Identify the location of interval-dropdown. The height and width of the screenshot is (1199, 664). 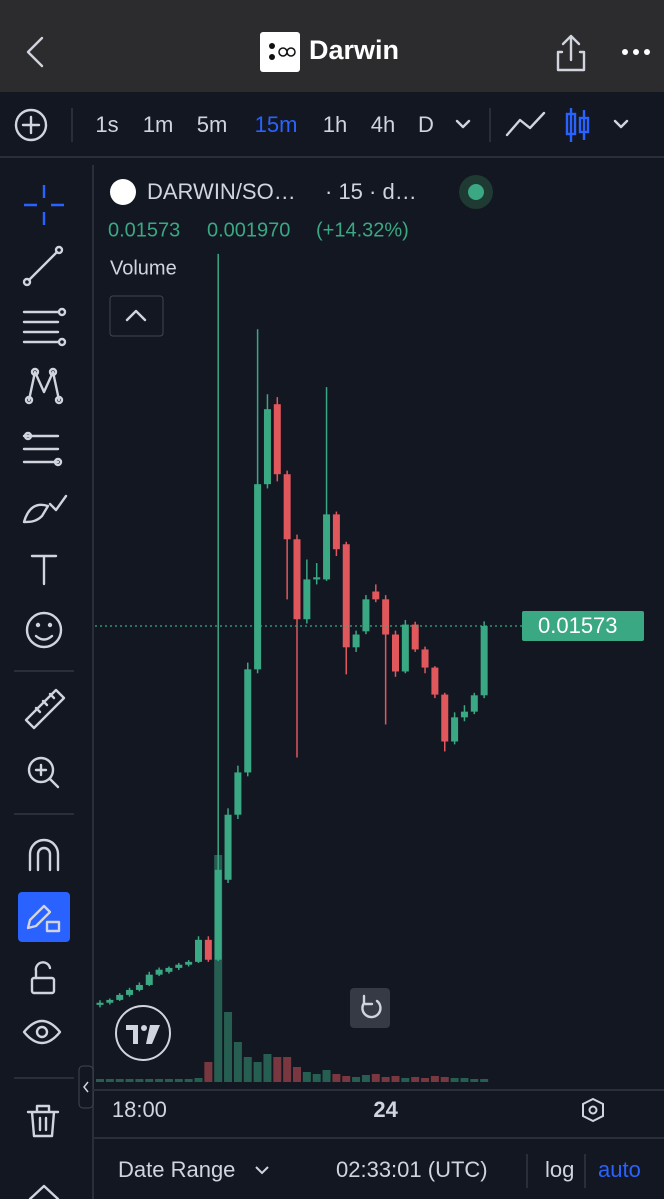
(463, 124).